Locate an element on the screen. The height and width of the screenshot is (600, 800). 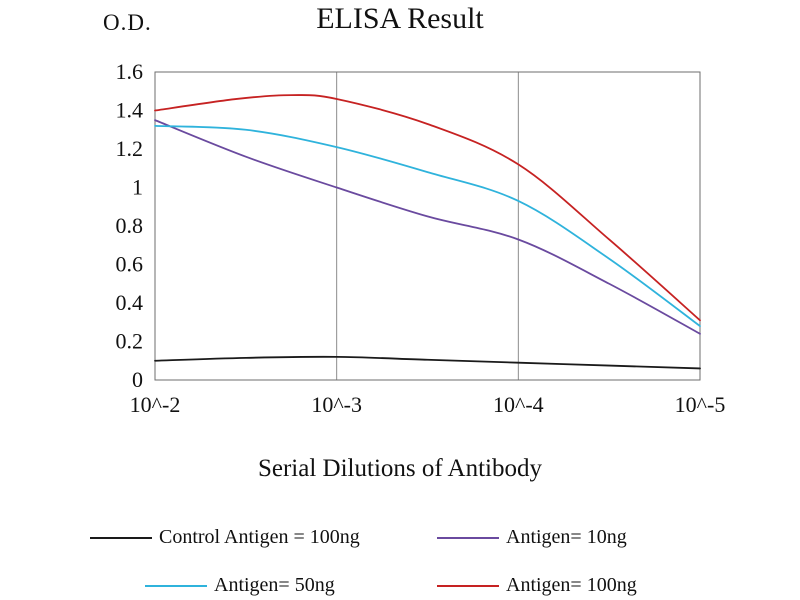
legend-item-antigen-50ng: Antigen= 50ng is located at coordinates (240, 585).